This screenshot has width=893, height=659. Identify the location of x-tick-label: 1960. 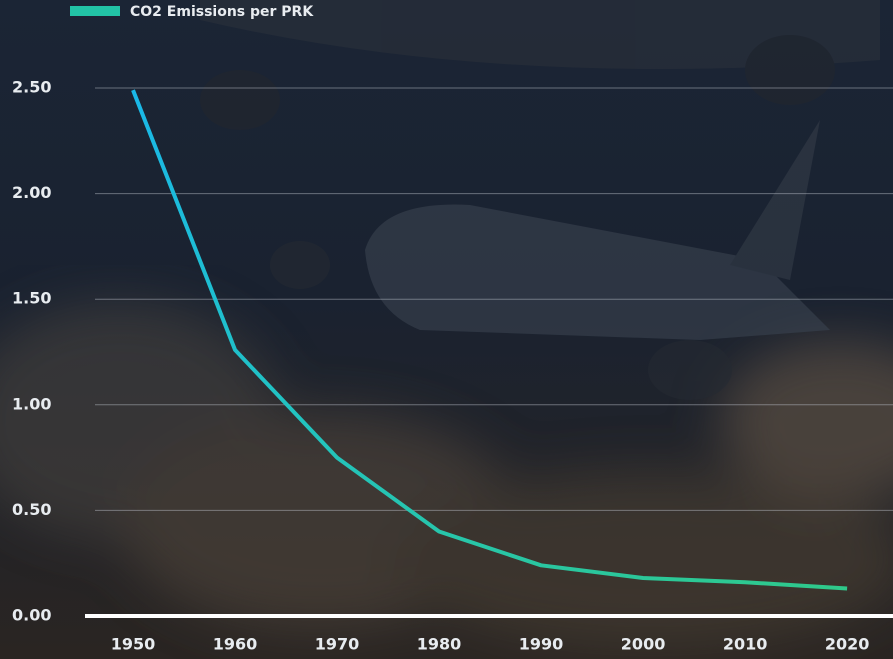
(235, 644).